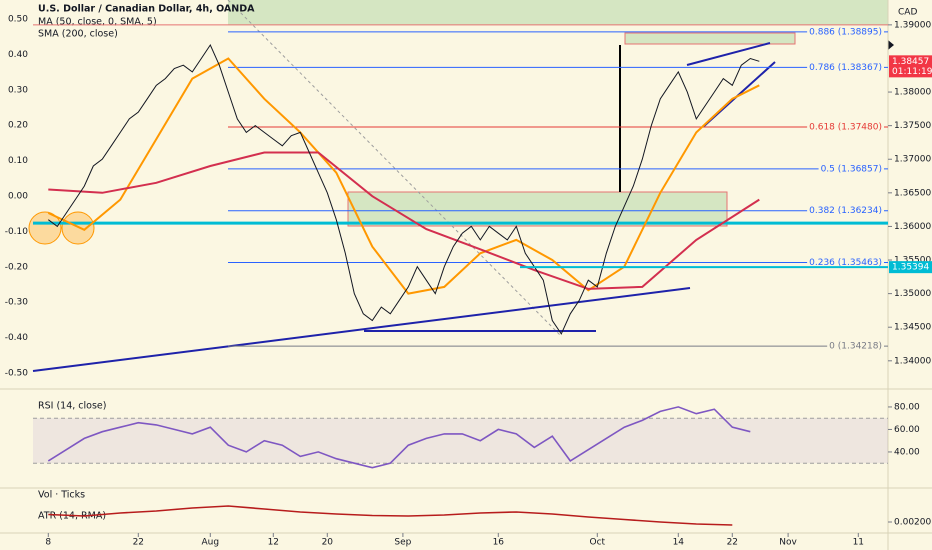 The height and width of the screenshot is (550, 932). I want to click on x-tick-label: 16, so click(499, 543).